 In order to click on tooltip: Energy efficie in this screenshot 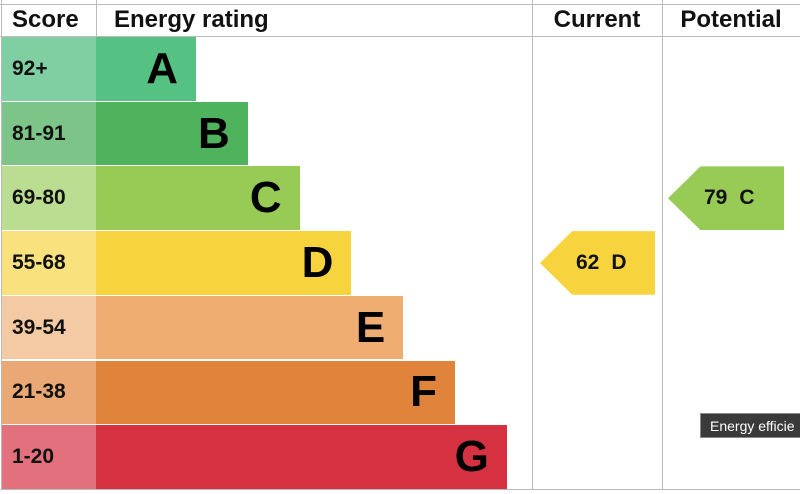, I will do `click(750, 425)`.